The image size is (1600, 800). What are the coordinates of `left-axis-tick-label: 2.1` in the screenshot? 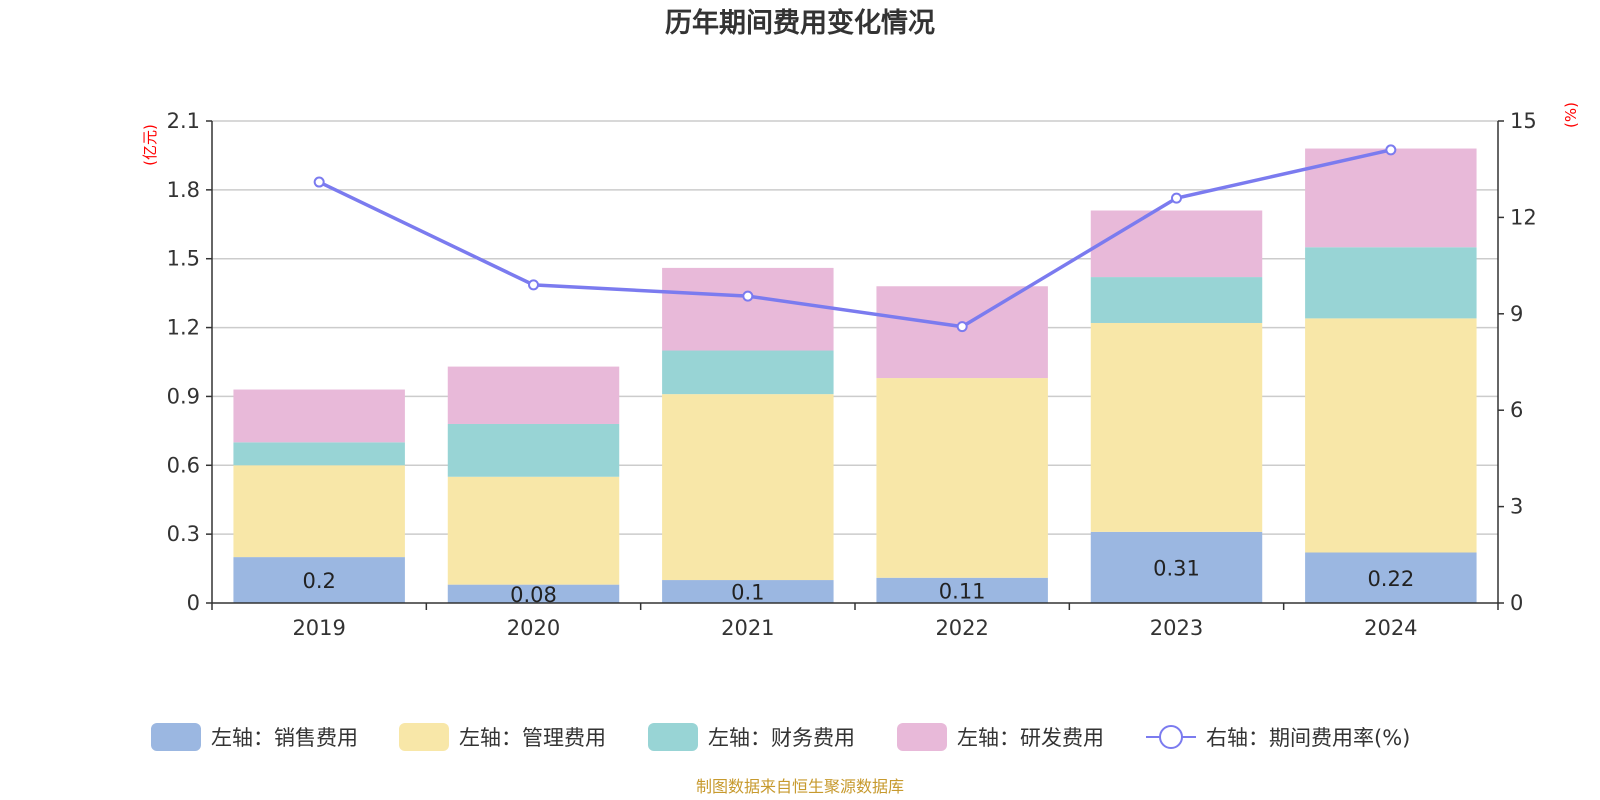 It's located at (183, 121).